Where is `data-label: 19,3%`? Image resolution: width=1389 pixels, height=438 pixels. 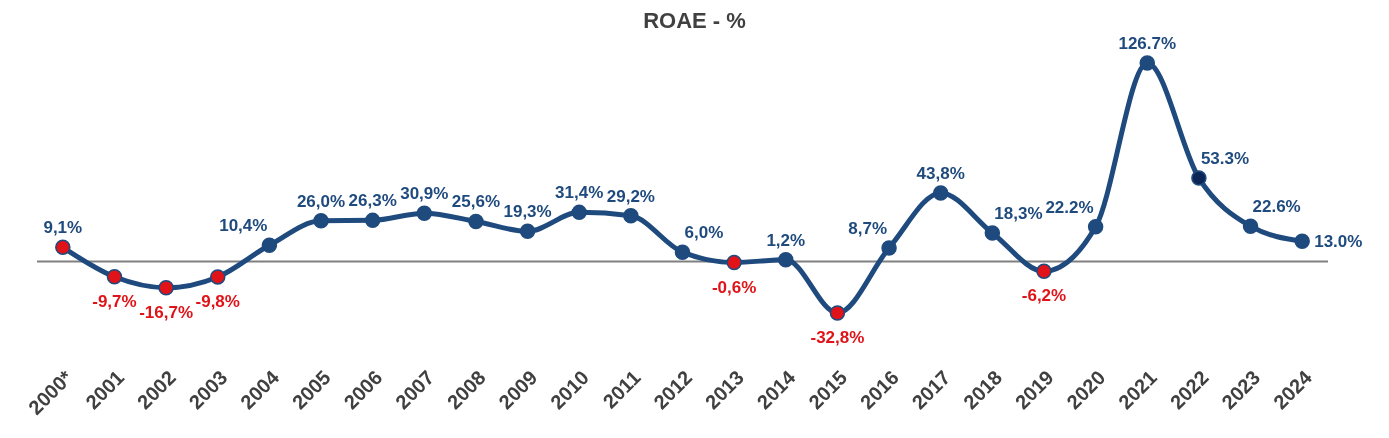
data-label: 19,3% is located at coordinates (527, 212).